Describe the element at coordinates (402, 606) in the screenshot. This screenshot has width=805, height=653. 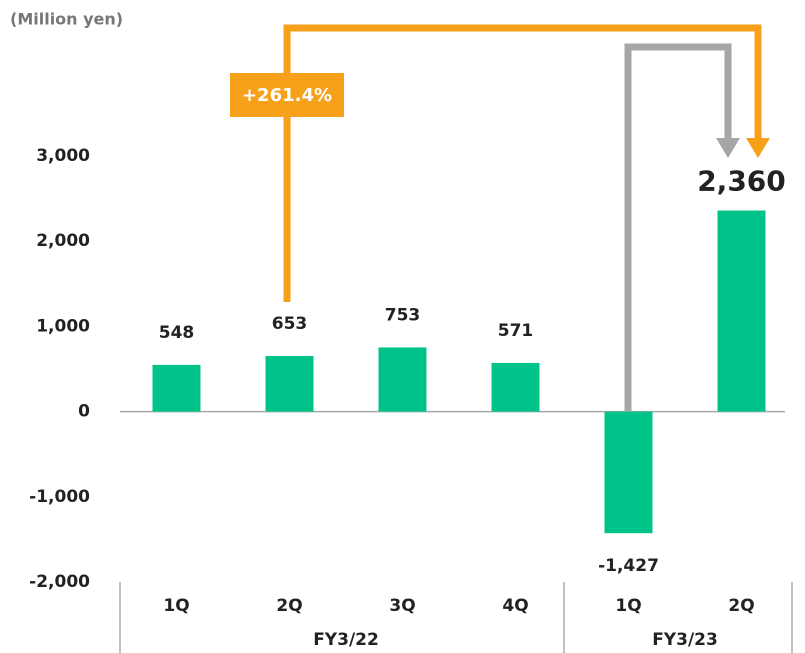
I see `x-tick-label: 3Q` at that location.